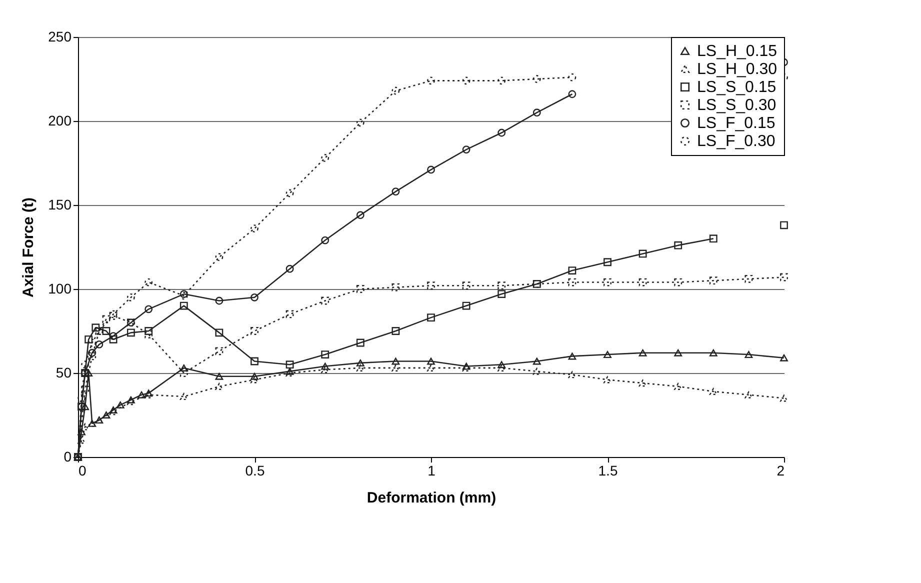 This screenshot has height=583, width=921. I want to click on y-axis-title: Axial Force (t), so click(29, 247).